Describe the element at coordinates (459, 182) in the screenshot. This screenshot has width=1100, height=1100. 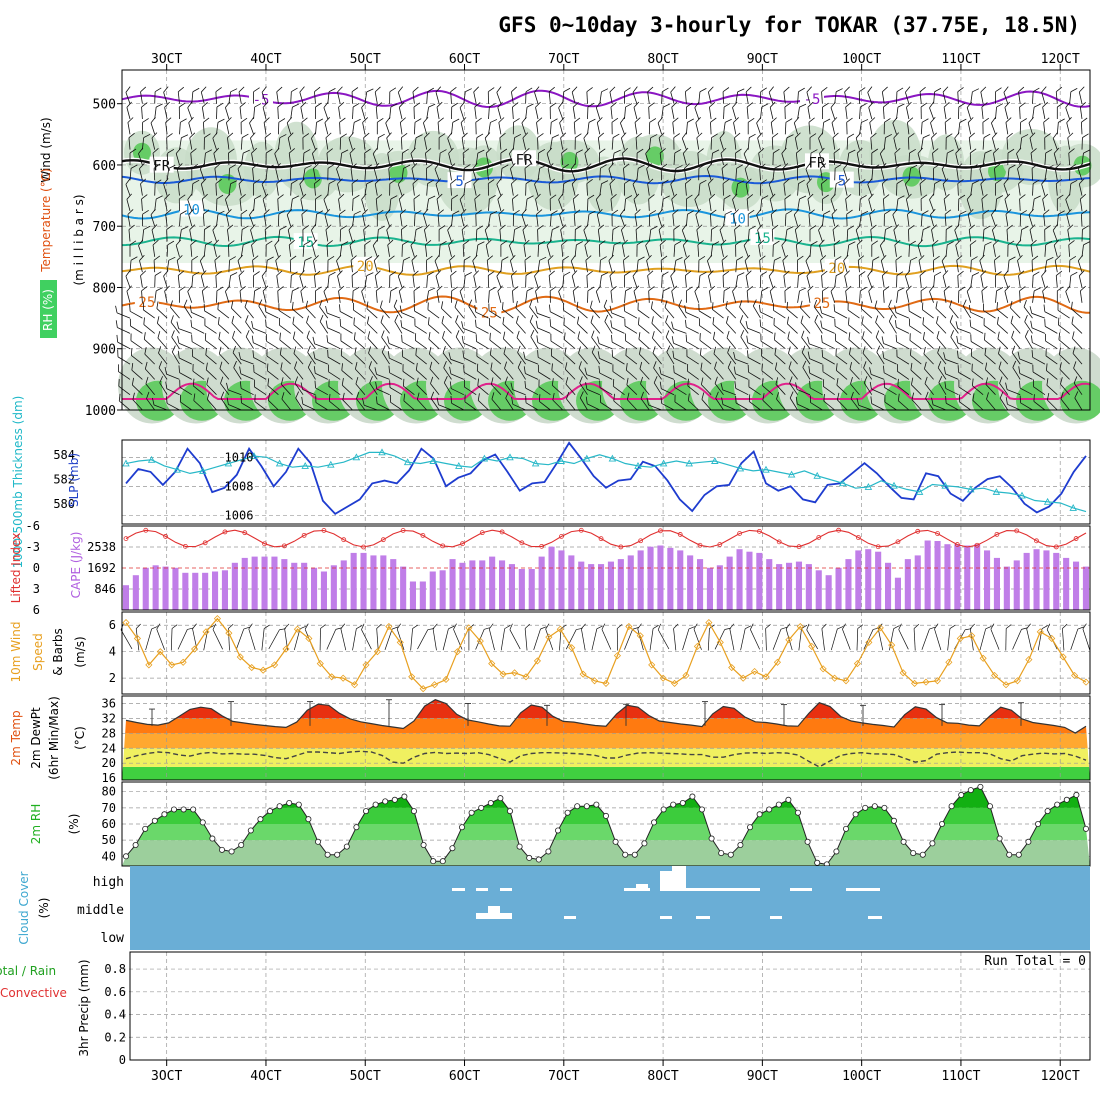
I see `isotherm-label: 5` at that location.